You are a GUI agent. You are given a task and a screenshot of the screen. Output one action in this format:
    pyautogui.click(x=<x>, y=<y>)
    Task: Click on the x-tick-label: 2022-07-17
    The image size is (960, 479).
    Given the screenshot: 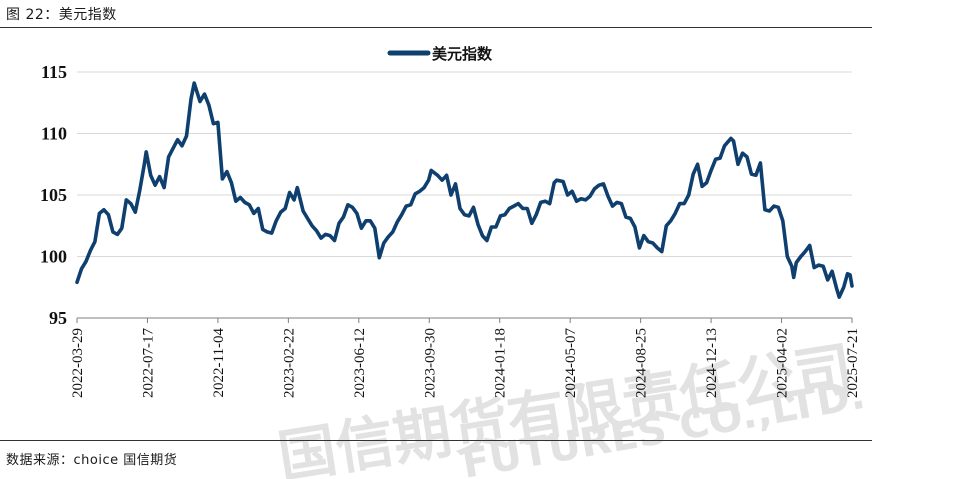 What is the action you would take?
    pyautogui.click(x=148, y=363)
    